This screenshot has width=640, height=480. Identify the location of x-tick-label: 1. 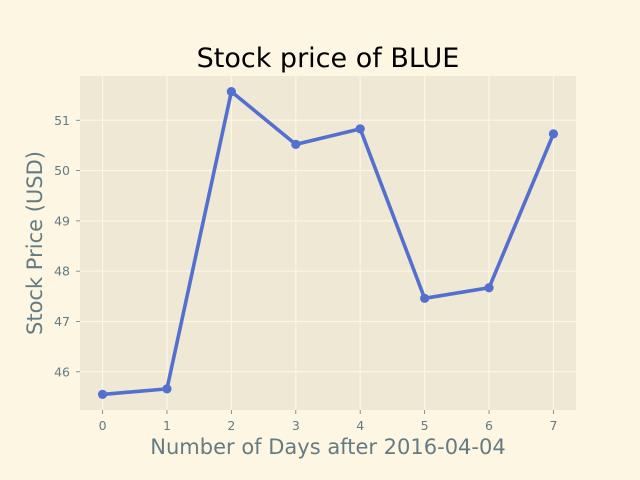
(167, 425).